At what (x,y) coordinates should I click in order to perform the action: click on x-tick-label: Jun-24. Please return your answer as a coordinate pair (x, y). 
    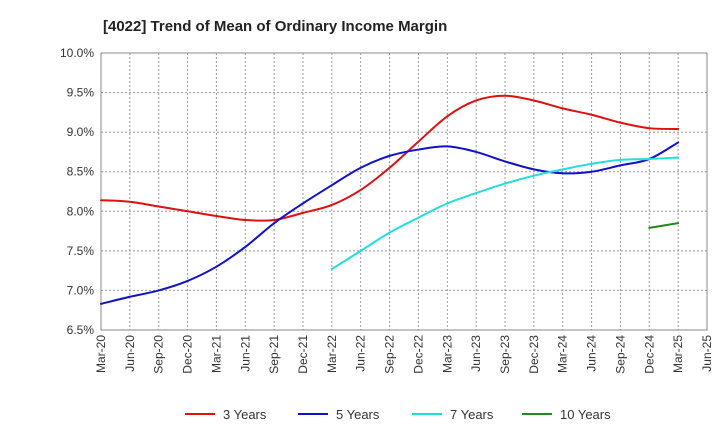
    Looking at the image, I should click on (592, 353).